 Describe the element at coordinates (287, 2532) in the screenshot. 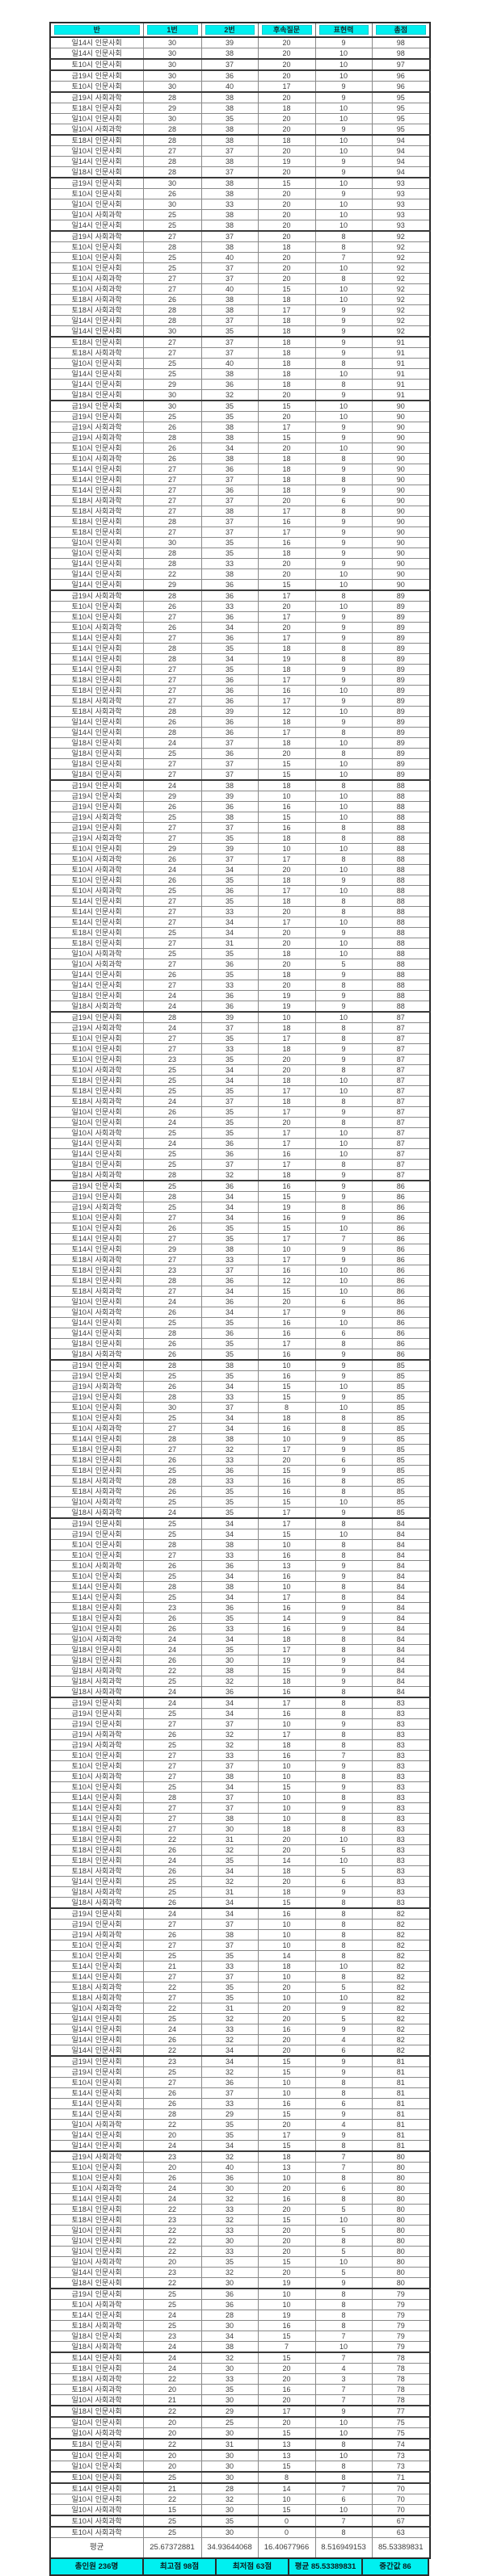

I see `followup-cell: 0` at that location.